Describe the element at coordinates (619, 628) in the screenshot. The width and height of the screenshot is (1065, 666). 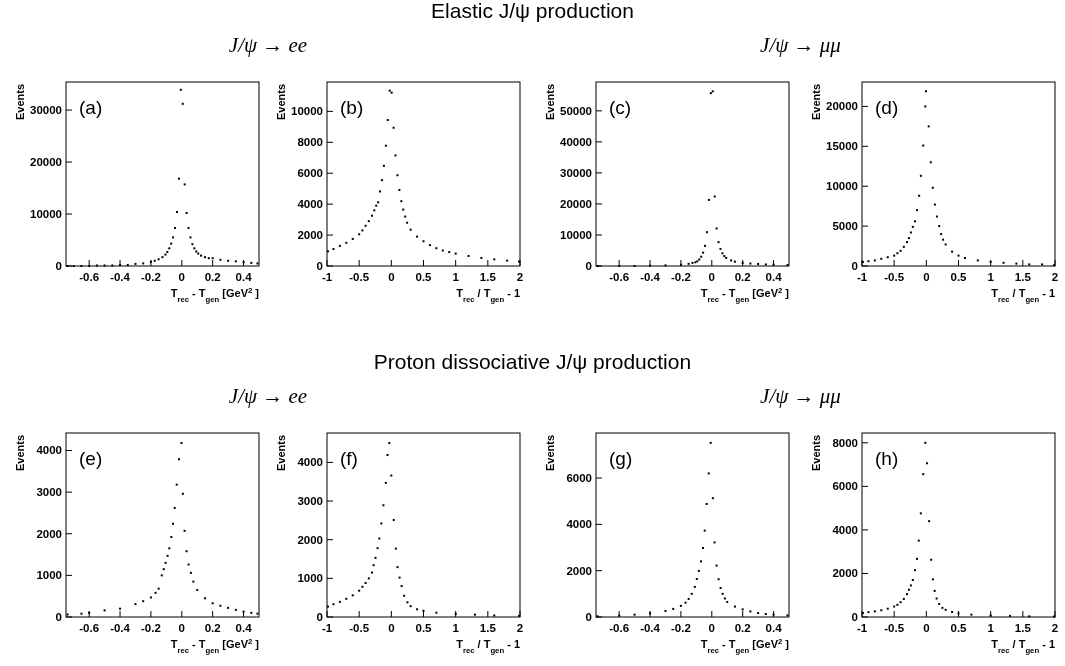
I see `x-tick-label: -0.6` at that location.